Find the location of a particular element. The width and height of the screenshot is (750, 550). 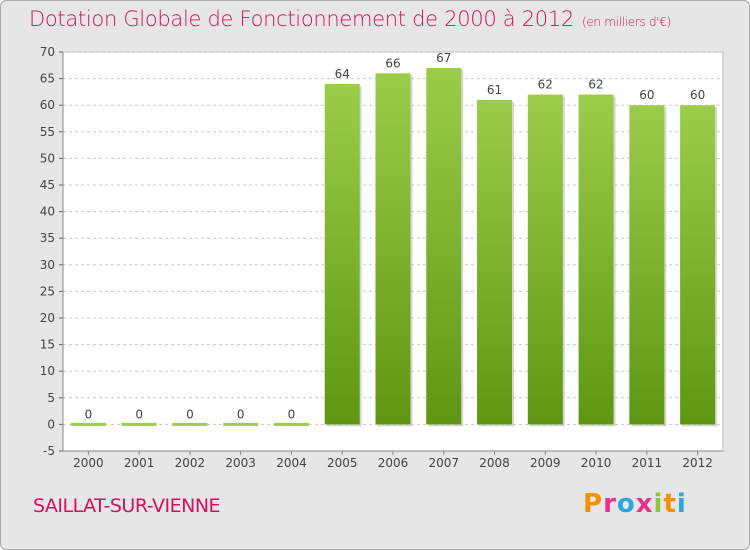

chart-unit: (en milliers d'€) is located at coordinates (626, 22).